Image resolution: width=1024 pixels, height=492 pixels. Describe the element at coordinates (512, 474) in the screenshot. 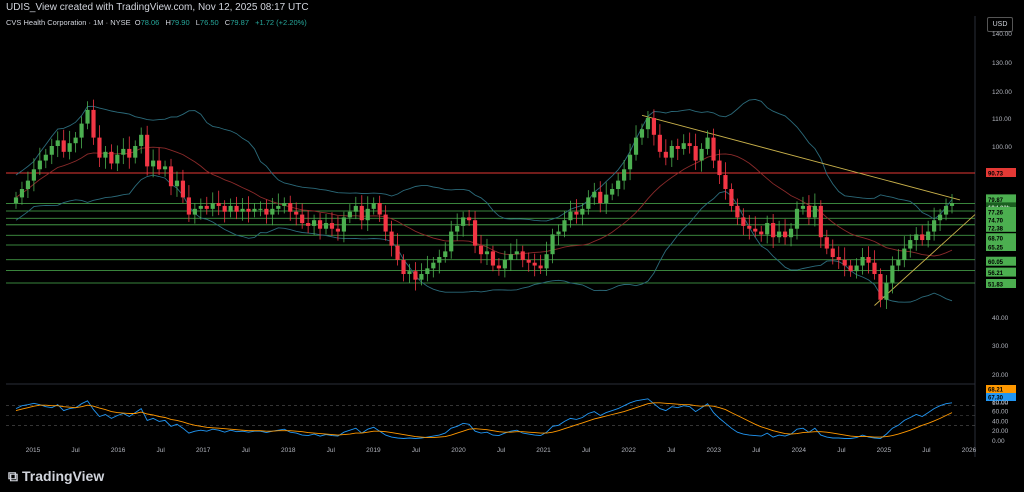

I see `footer-bar` at that location.